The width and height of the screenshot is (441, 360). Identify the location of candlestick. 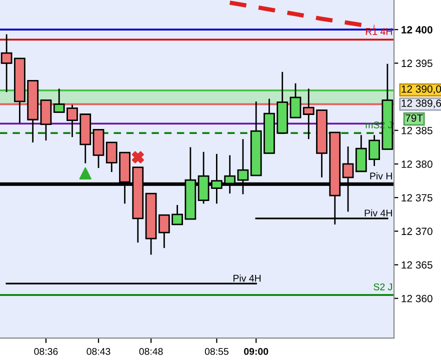
(296, 100).